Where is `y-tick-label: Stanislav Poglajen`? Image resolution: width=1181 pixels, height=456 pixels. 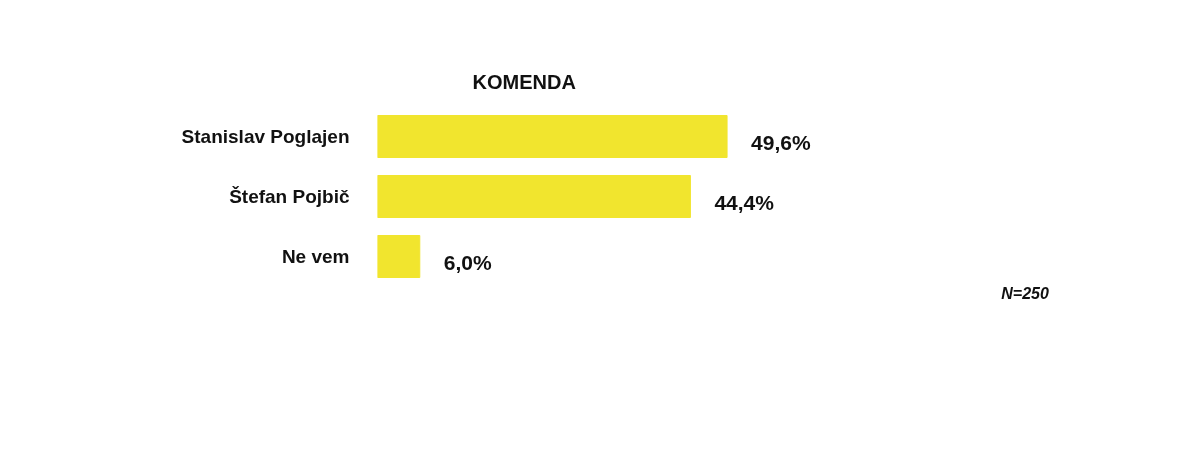 y-tick-label: Stanislav Poglajen is located at coordinates (265, 136).